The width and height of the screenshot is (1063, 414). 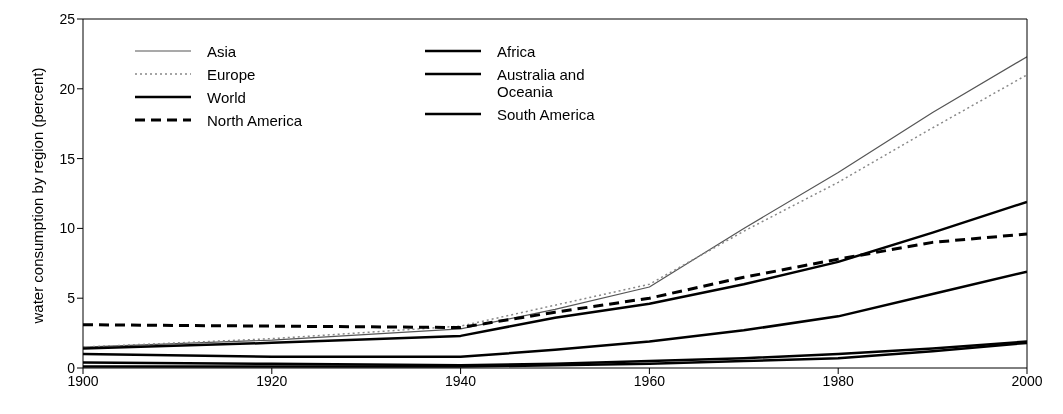 What do you see at coordinates (517, 51) in the screenshot?
I see `legend-label: Africa` at bounding box center [517, 51].